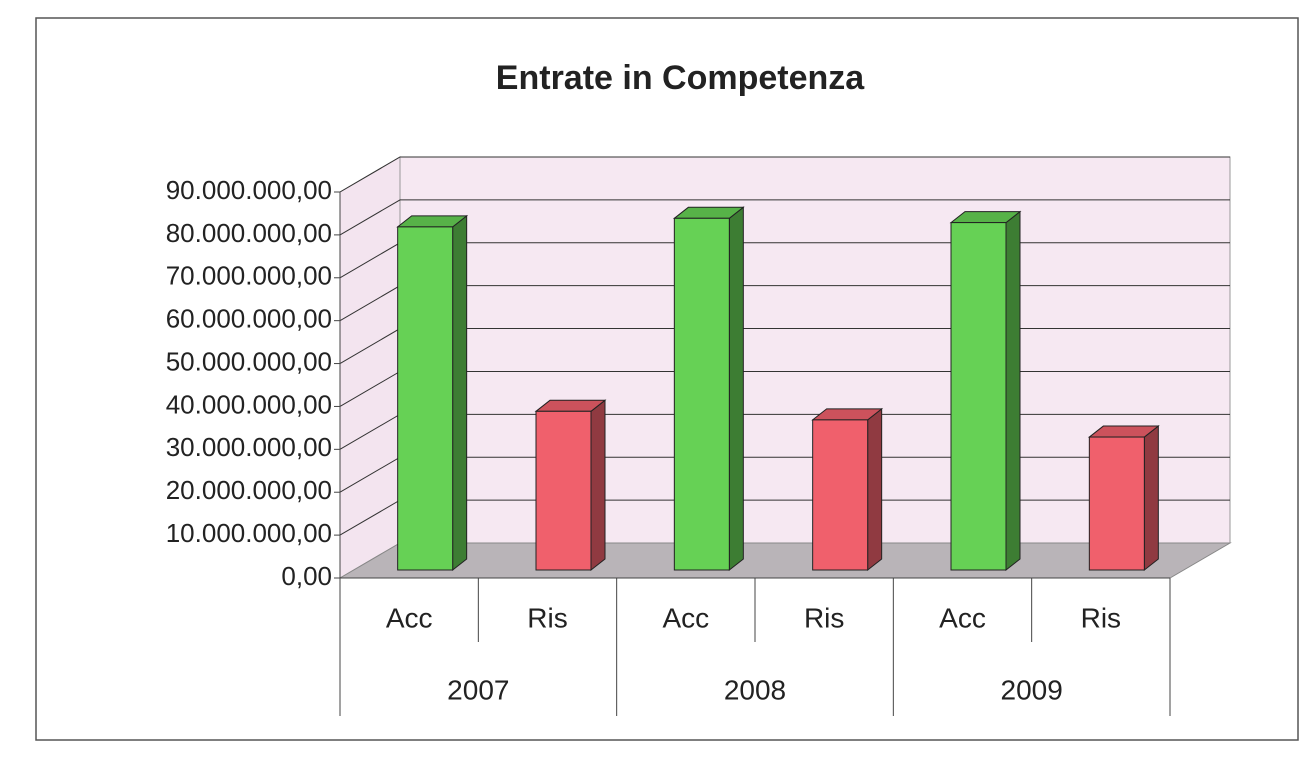  Describe the element at coordinates (249, 404) in the screenshot. I see `y-tick-label: 40.000.000,00` at that location.